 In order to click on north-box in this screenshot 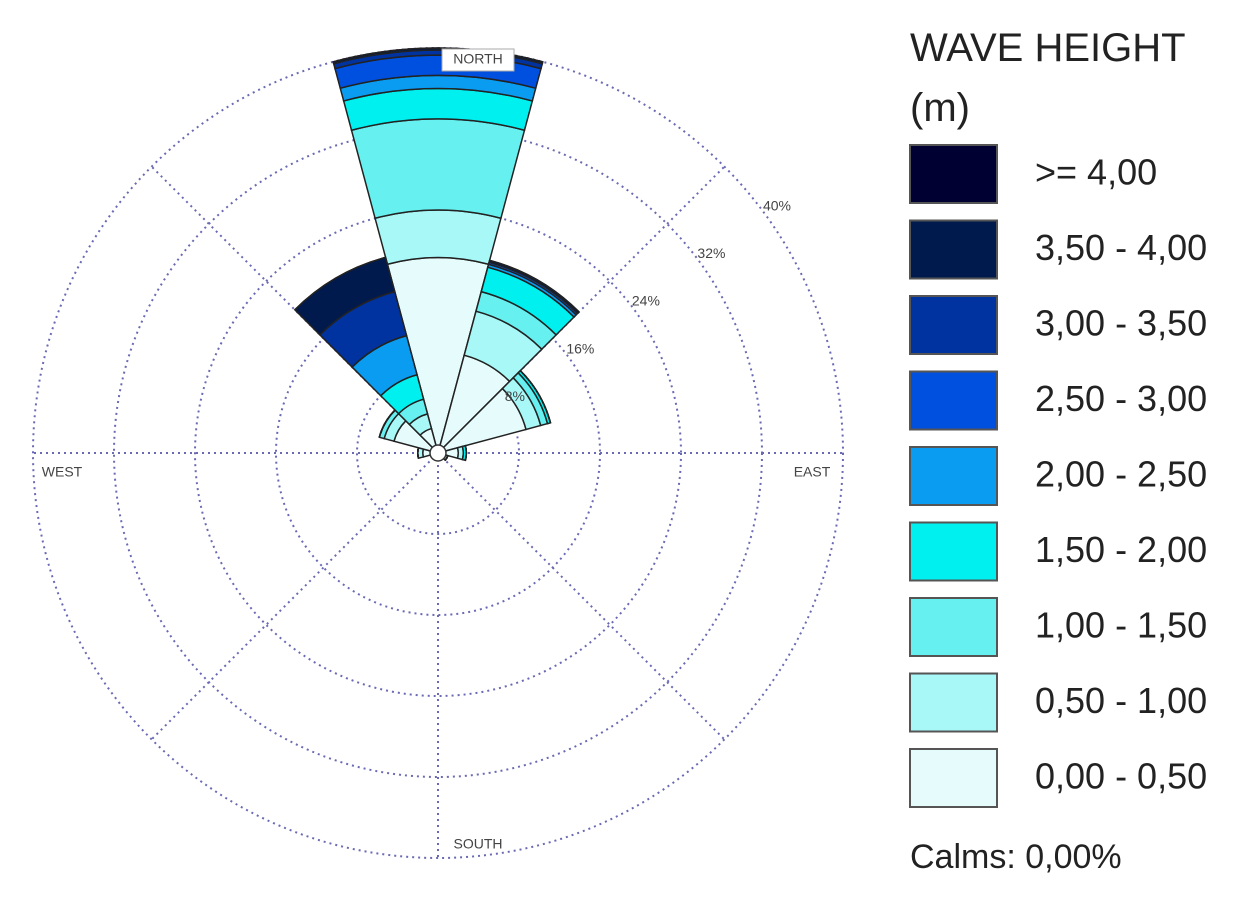, I will do `click(478, 60)`.